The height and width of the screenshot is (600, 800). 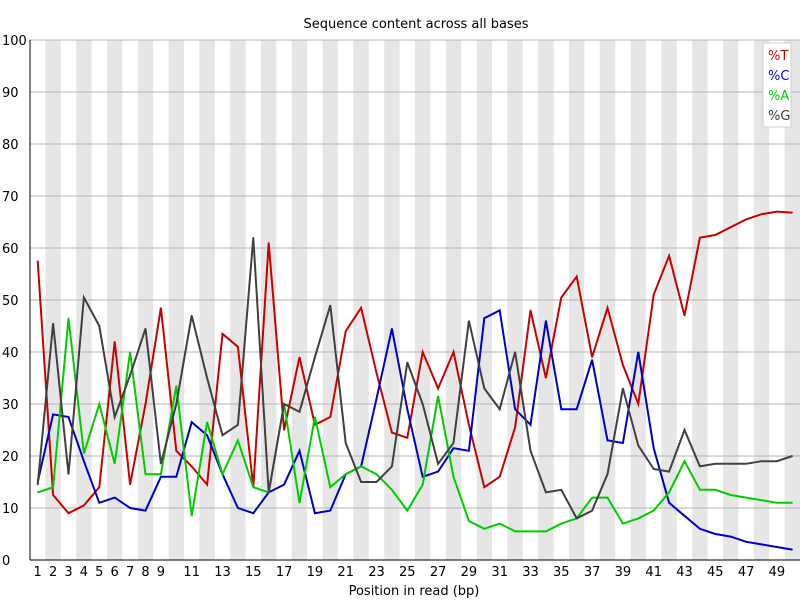 What do you see at coordinates (191, 572) in the screenshot?
I see `x-tick-label: 11` at bounding box center [191, 572].